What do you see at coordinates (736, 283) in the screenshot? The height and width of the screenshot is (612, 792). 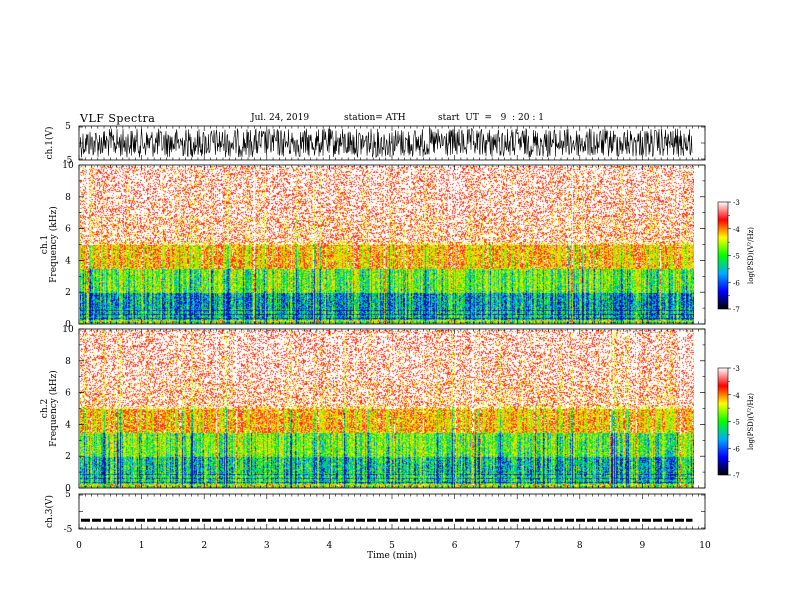 I see `ch1-colorbar-tick-label: -6` at bounding box center [736, 283].